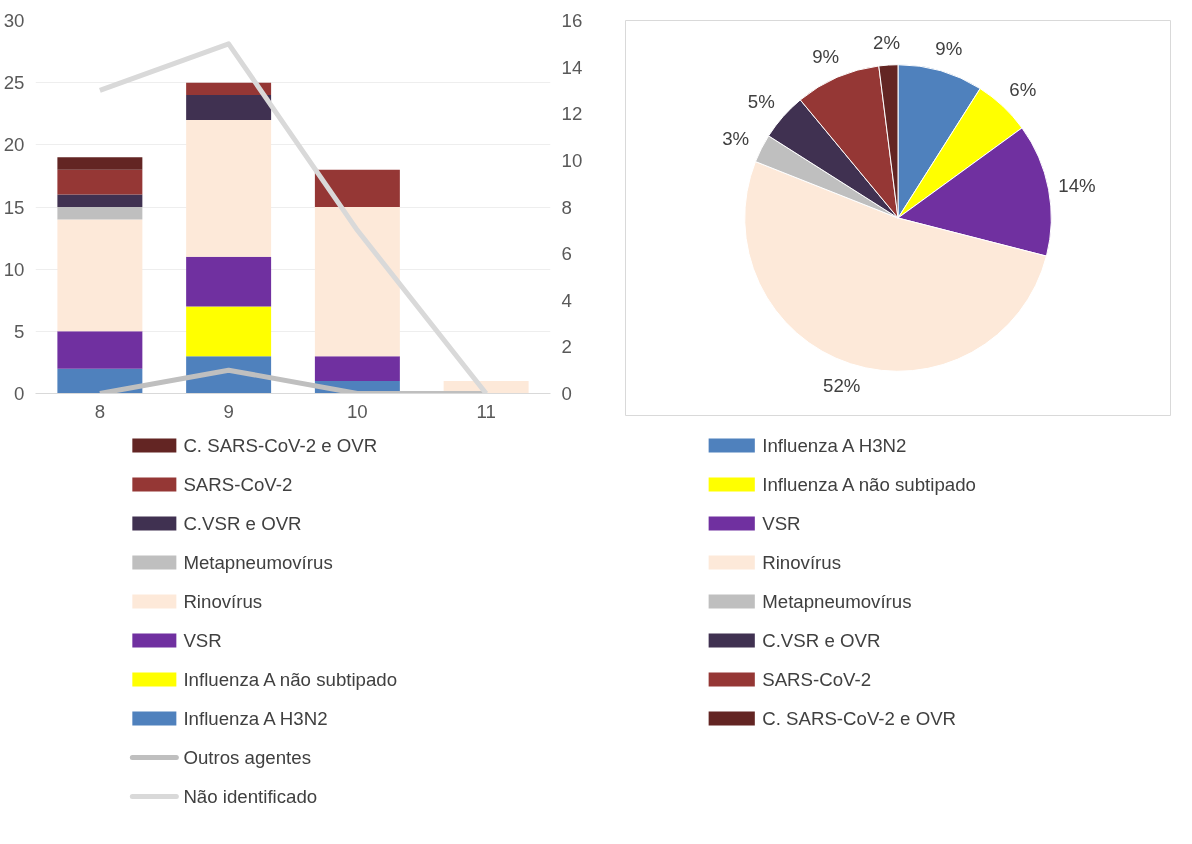 Image resolution: width=1192 pixels, height=844 pixels. What do you see at coordinates (572, 114) in the screenshot?
I see `y2-tick-label: 12` at bounding box center [572, 114].